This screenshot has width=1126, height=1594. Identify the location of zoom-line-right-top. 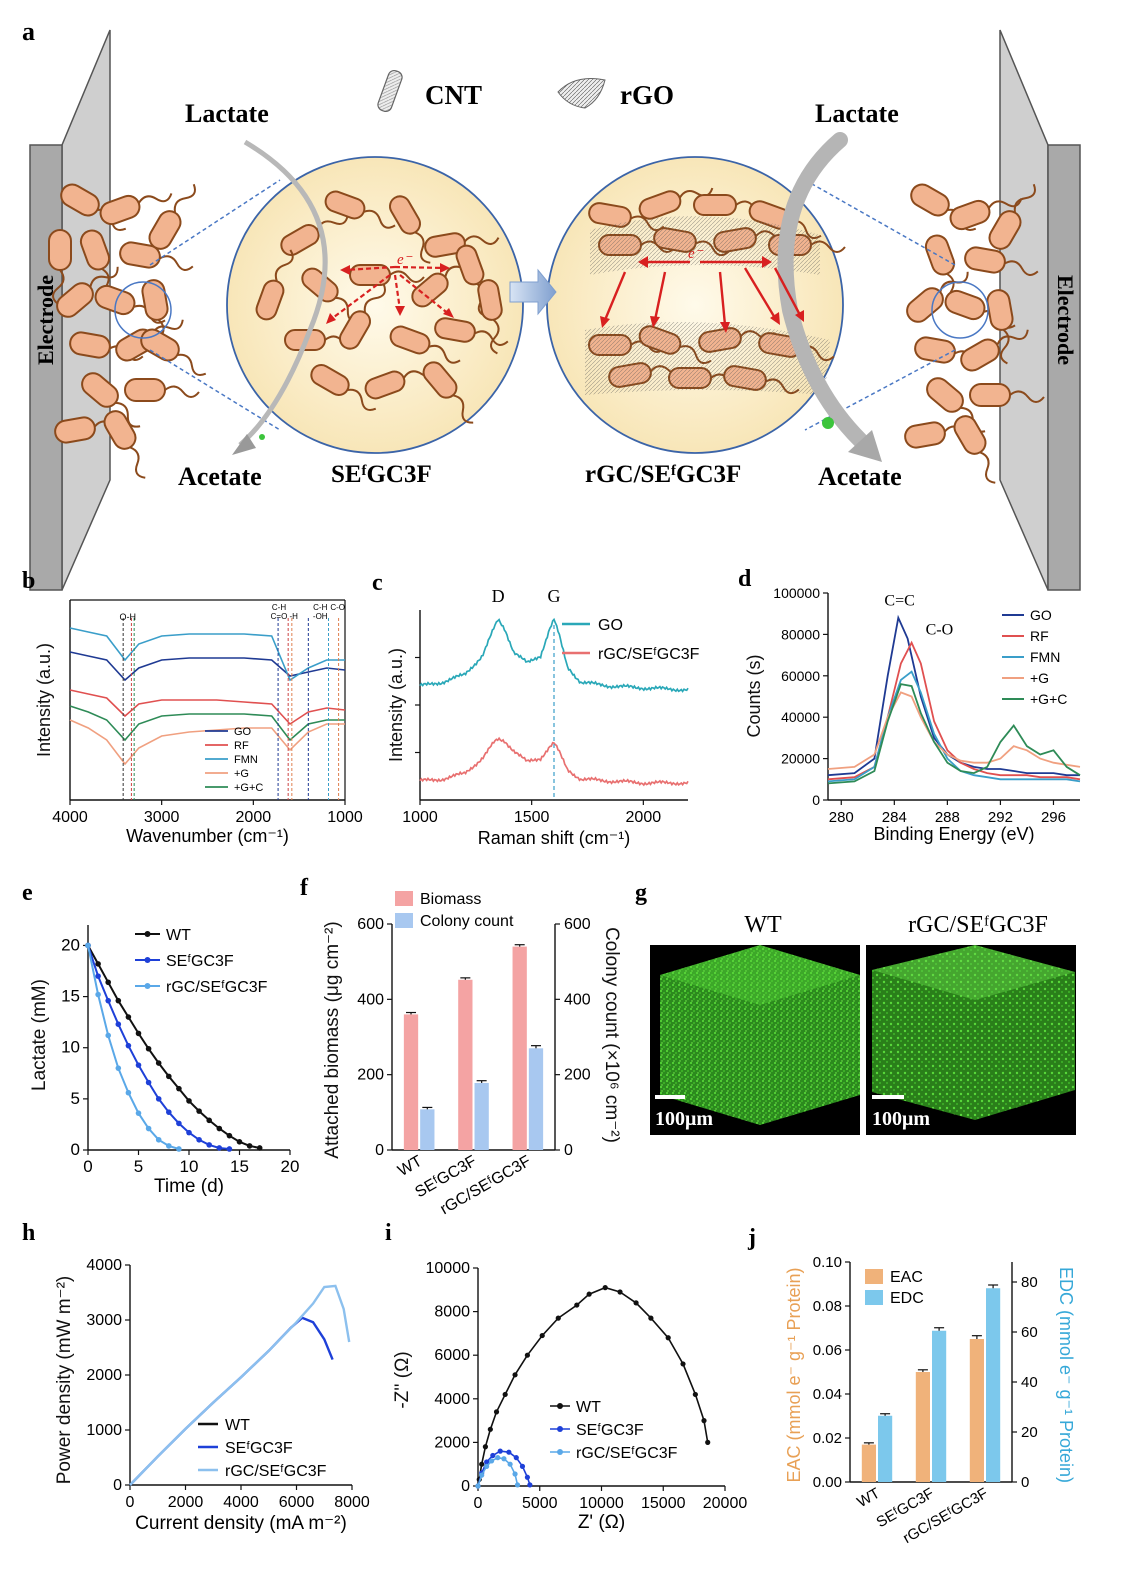
(880, 222).